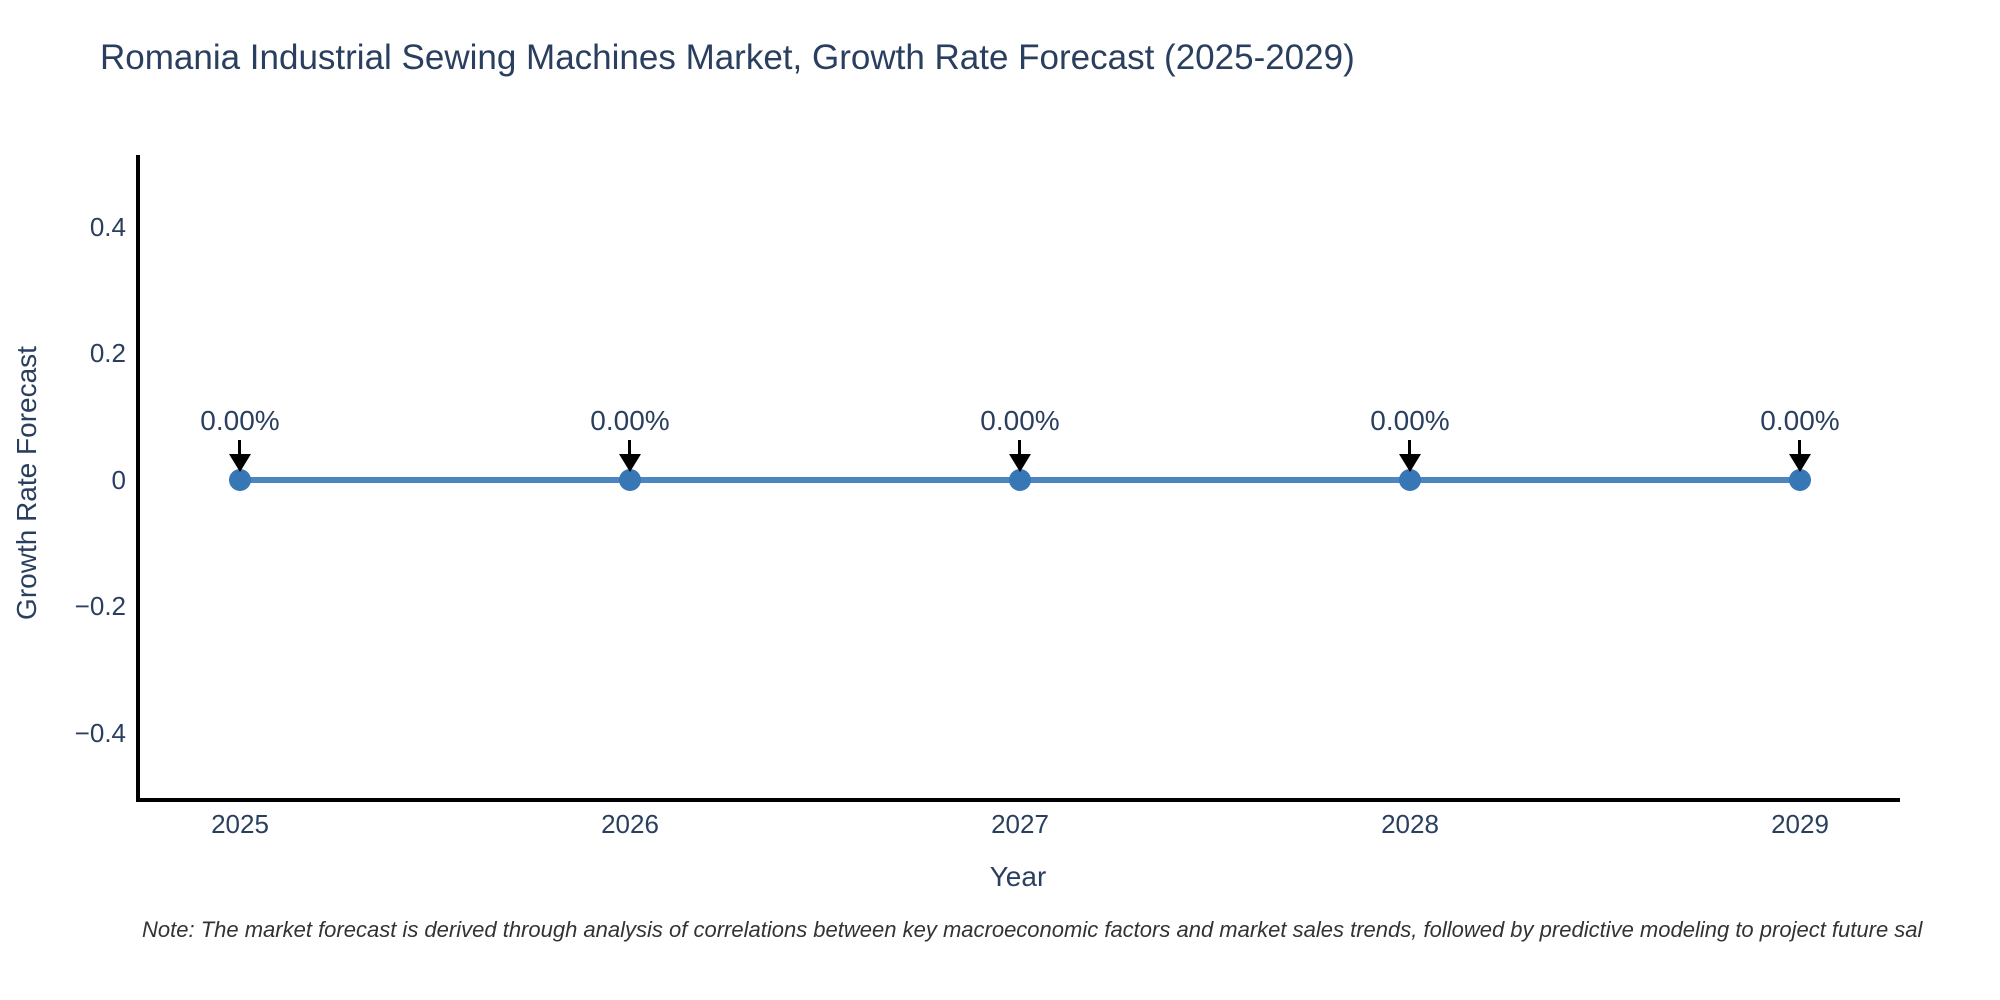  What do you see at coordinates (1018, 876) in the screenshot?
I see `x-axis-title: Year` at bounding box center [1018, 876].